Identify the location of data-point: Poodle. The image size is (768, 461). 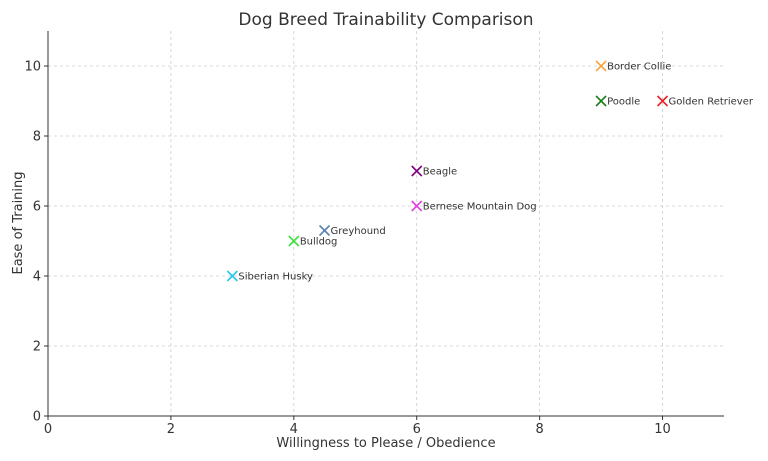
(617, 101).